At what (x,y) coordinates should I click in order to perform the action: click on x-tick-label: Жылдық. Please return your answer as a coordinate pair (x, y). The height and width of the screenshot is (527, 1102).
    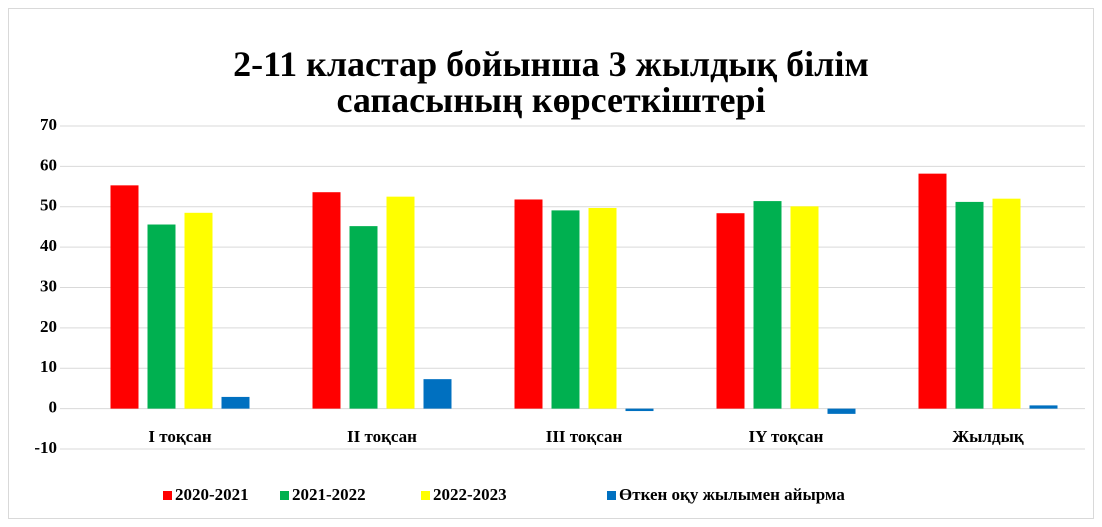
    Looking at the image, I should click on (987, 436).